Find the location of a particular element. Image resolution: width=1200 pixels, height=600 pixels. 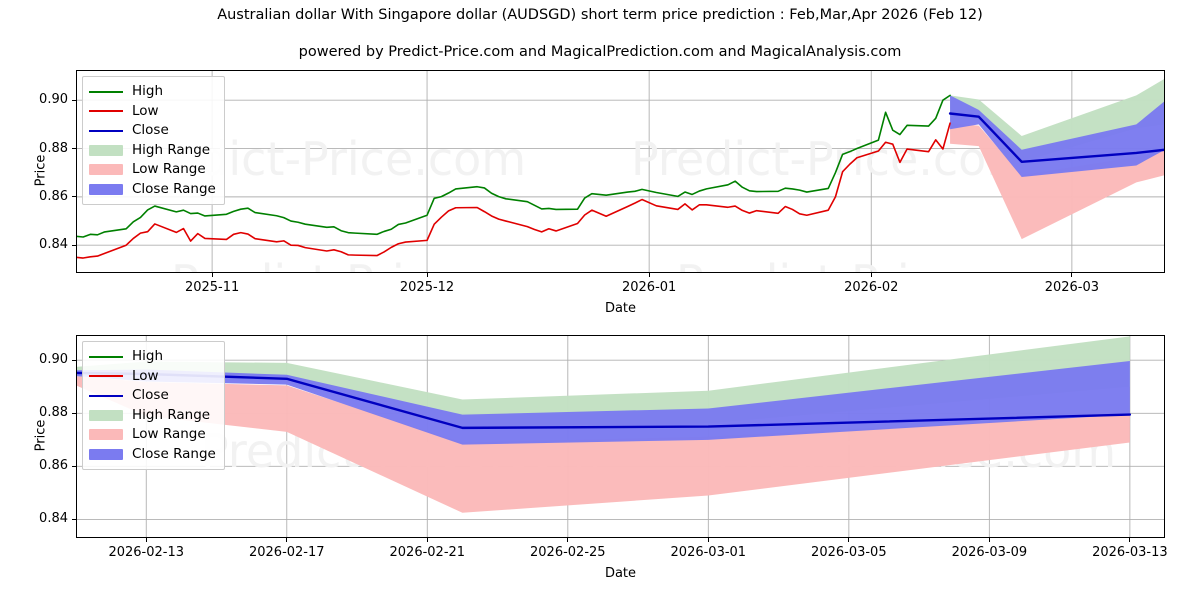

x-tick-label: 2026-02-17 is located at coordinates (286, 552).